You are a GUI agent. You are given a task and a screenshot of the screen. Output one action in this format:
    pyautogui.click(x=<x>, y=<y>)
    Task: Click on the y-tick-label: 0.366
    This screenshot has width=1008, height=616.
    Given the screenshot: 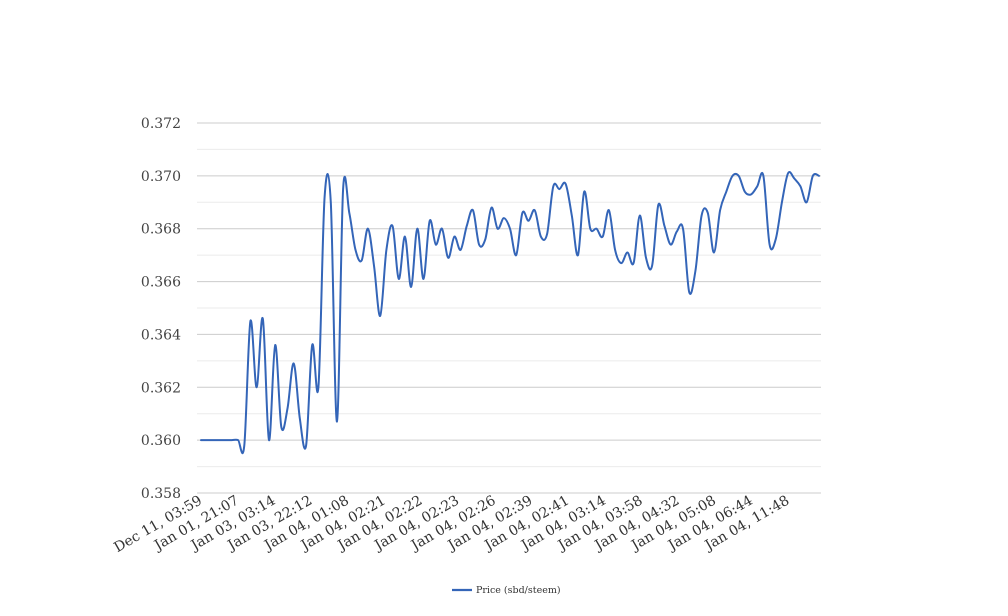 What is the action you would take?
    pyautogui.click(x=161, y=283)
    